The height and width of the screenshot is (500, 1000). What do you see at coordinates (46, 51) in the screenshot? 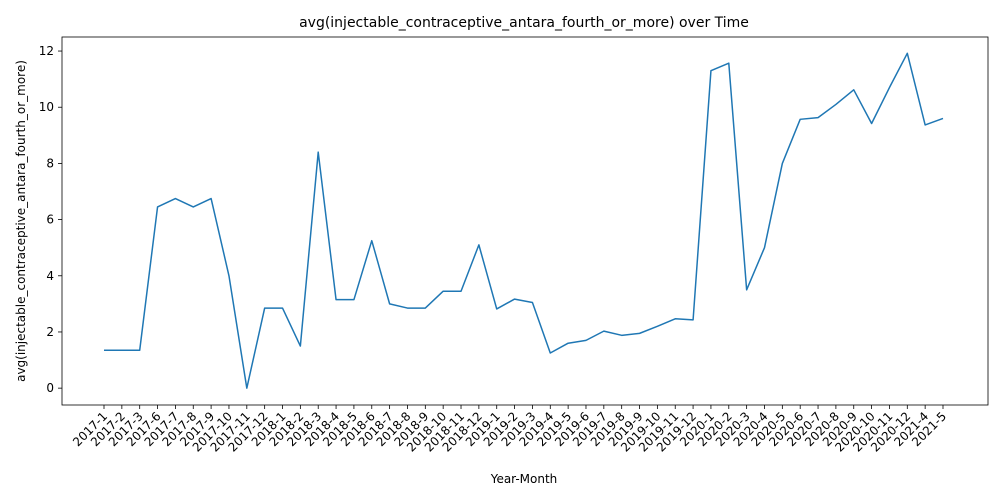
I see `y-tick-label: 12` at bounding box center [46, 51].